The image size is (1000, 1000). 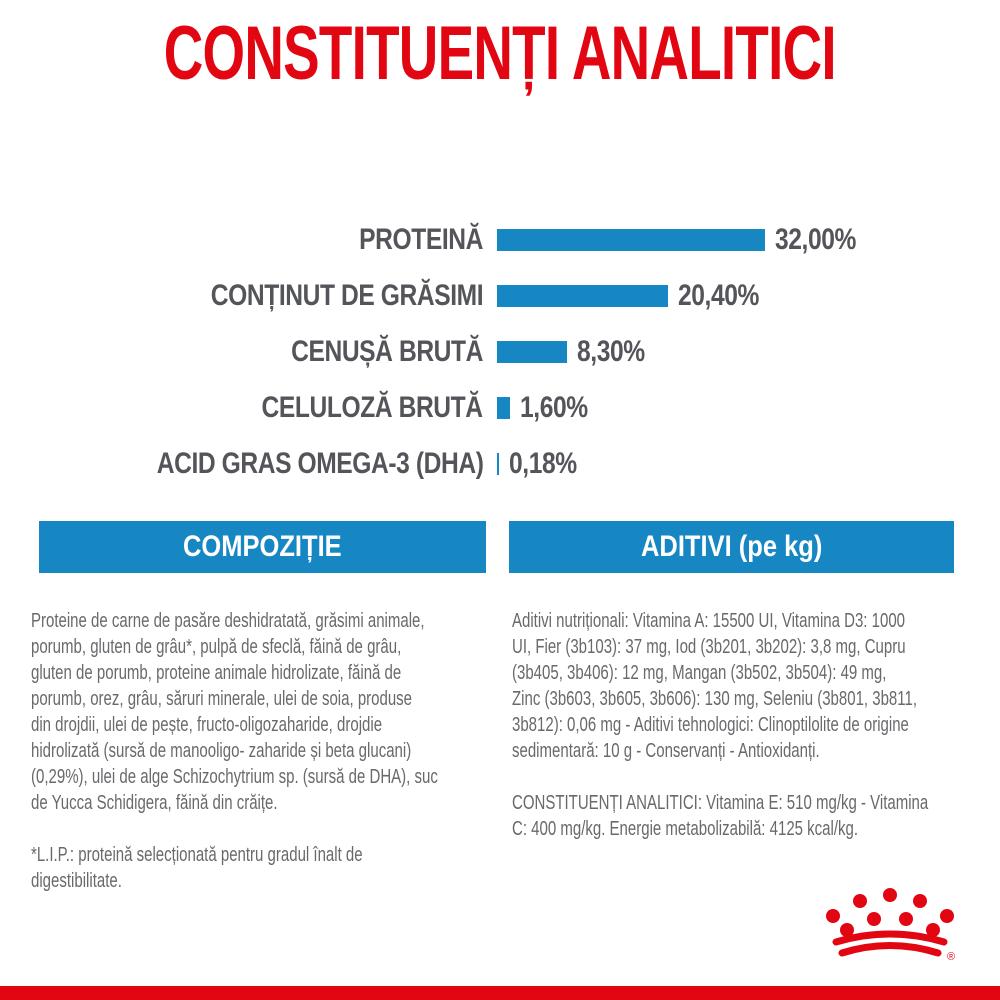 I want to click on chart-row-label-cell: CENUȘĂ BRUTĂ, so click(x=241, y=352).